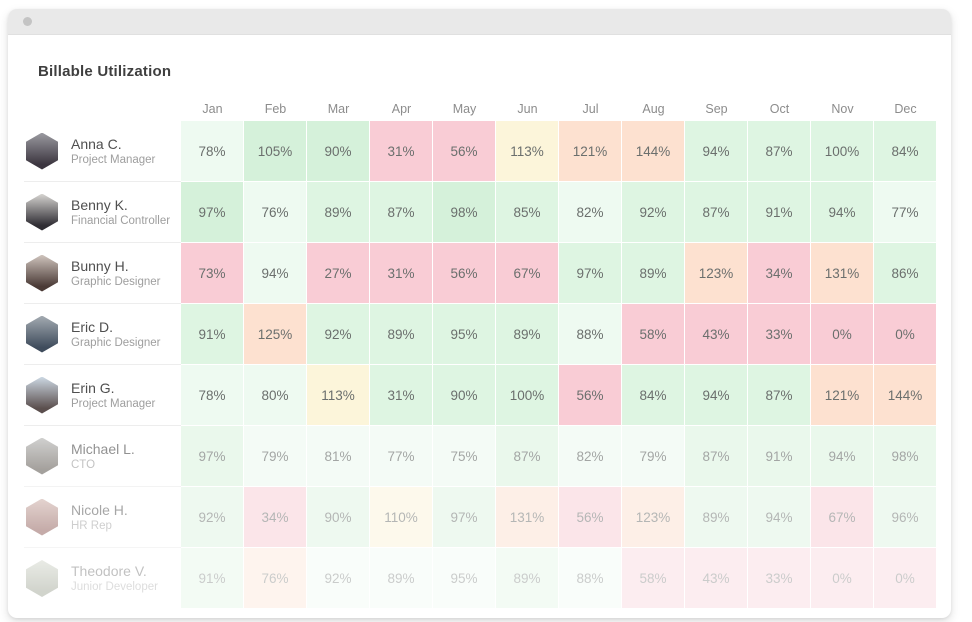 The image size is (972, 622). What do you see at coordinates (27, 21) in the screenshot?
I see `window-control-dot` at bounding box center [27, 21].